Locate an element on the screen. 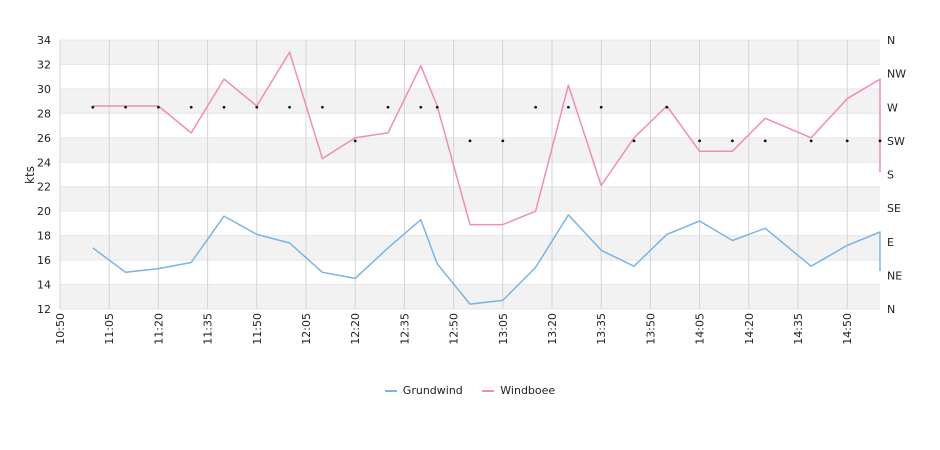 The width and height of the screenshot is (940, 450). x-tick-label: 13:05 is located at coordinates (503, 329).